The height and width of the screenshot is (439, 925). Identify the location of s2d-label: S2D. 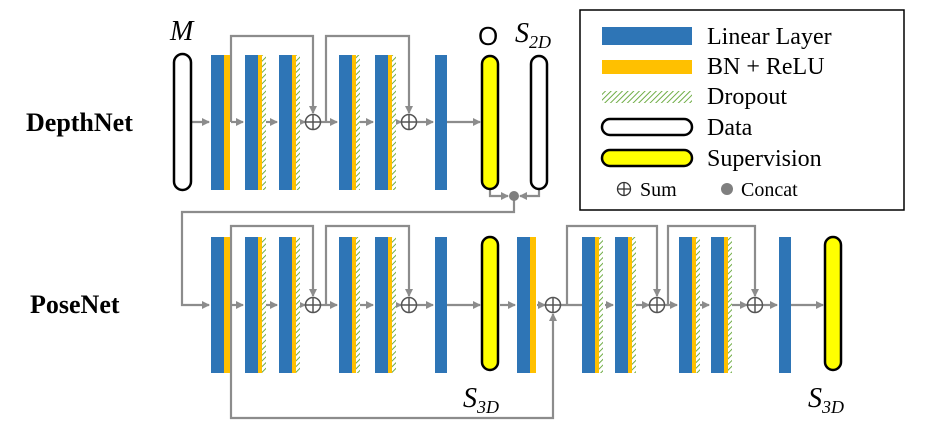
(533, 35).